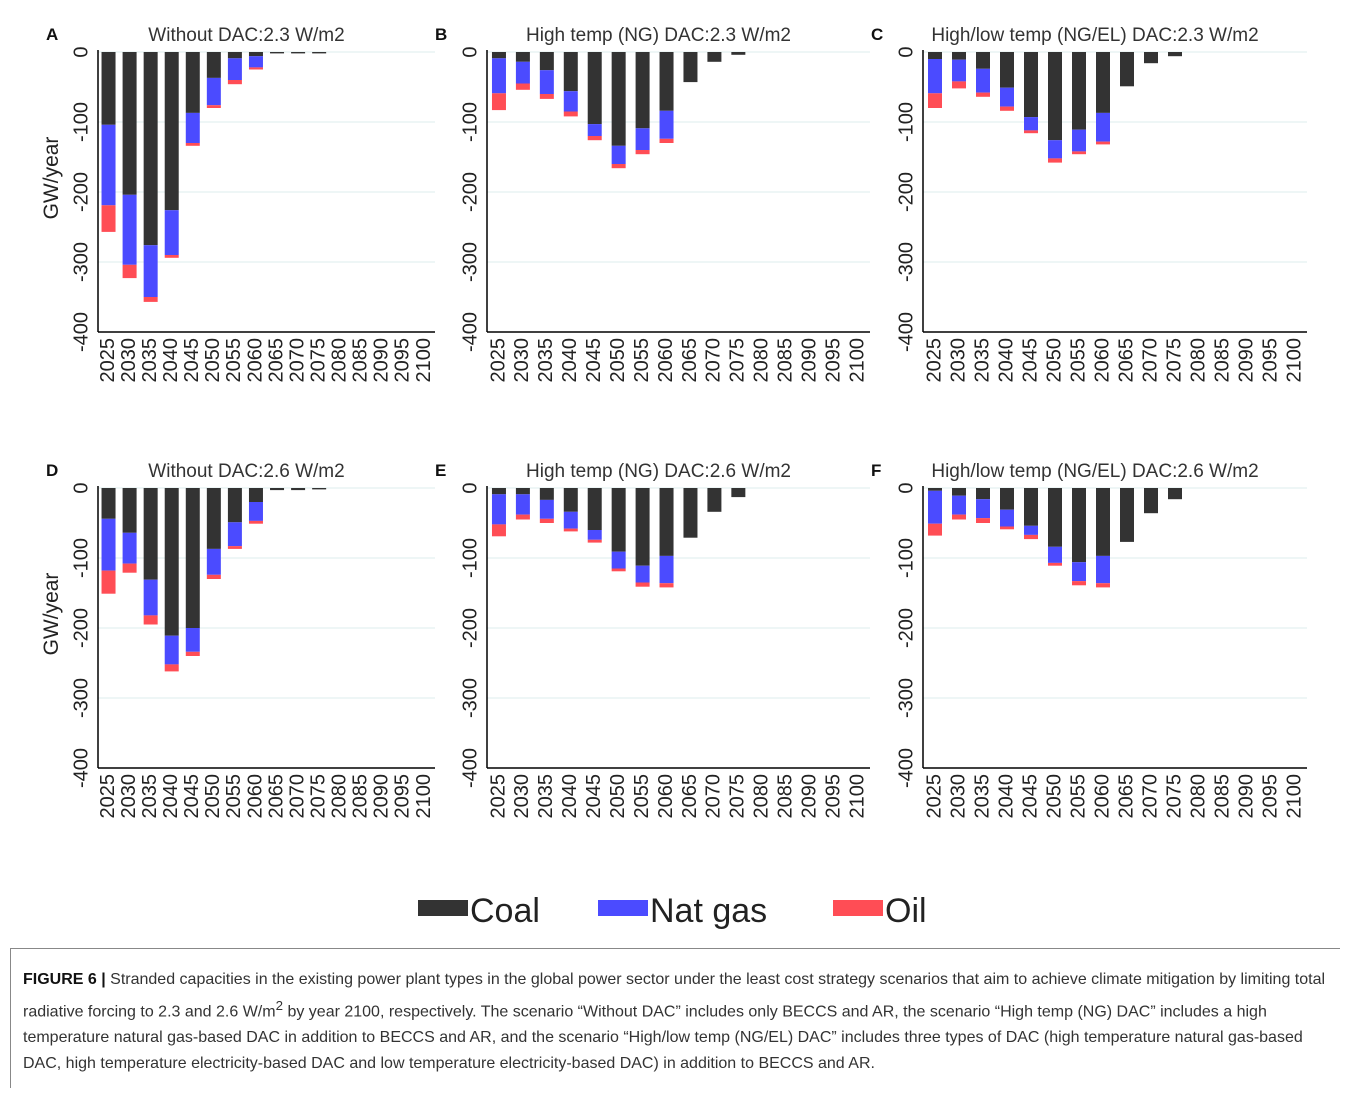  I want to click on x-tick-label: 2070, so click(1150, 796).